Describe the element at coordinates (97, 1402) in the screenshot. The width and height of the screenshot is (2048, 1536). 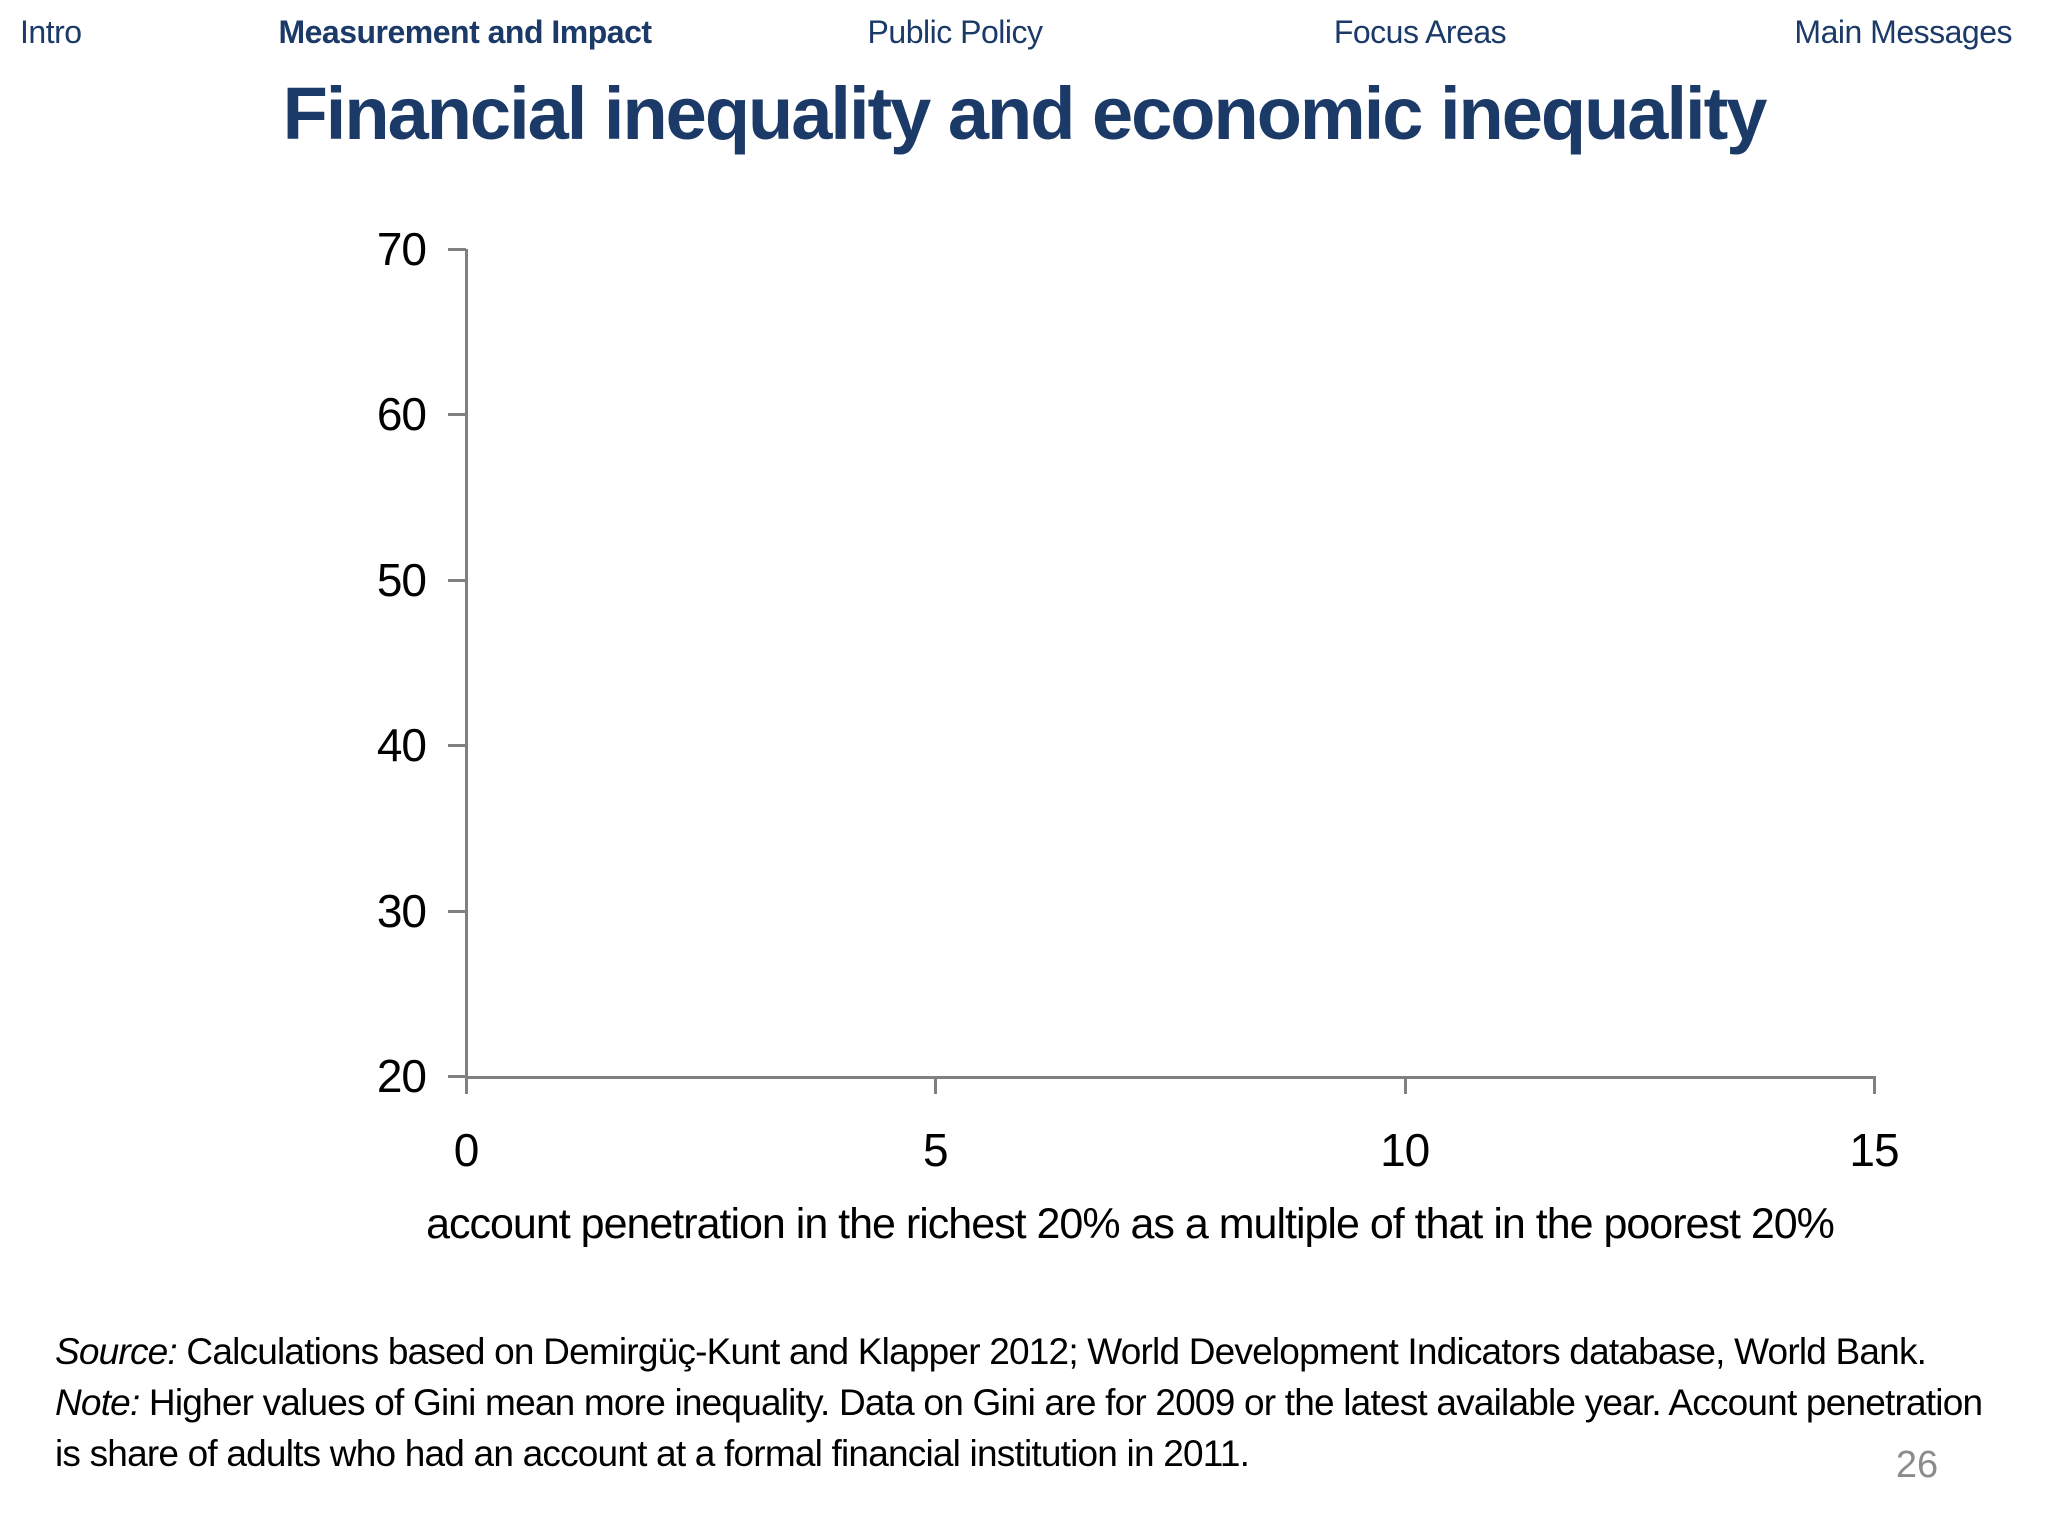
I see `note-label: Note:` at that location.